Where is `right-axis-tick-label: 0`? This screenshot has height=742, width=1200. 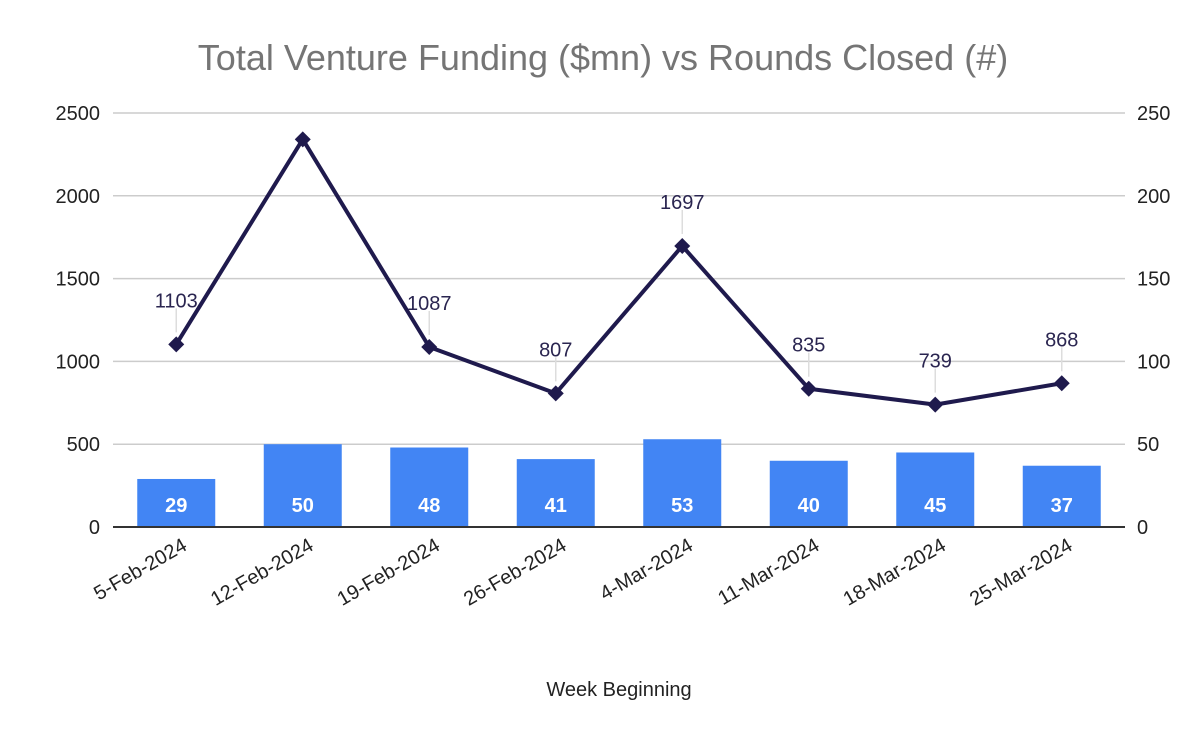 right-axis-tick-label: 0 is located at coordinates (1142, 528).